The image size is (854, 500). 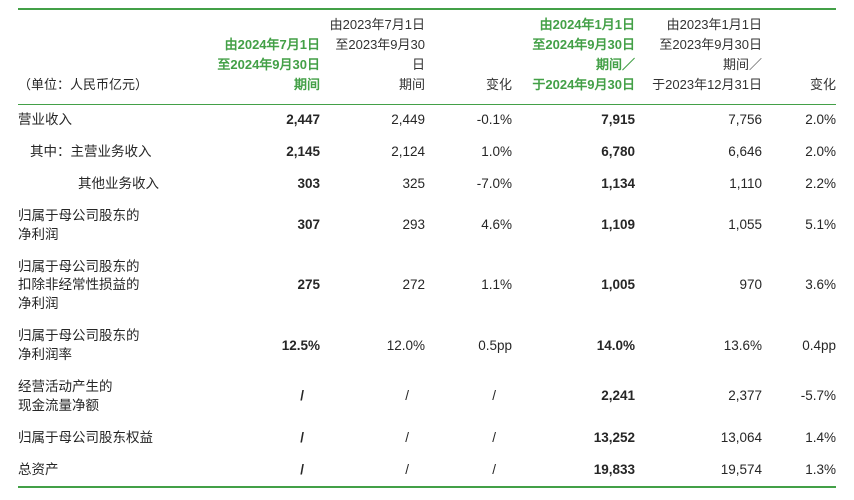 What do you see at coordinates (427, 152) in the screenshot?
I see `table-row: 其中：主营业务收入 2,145 2,124 1.0% 6,780 6,646 2.0%` at bounding box center [427, 152].